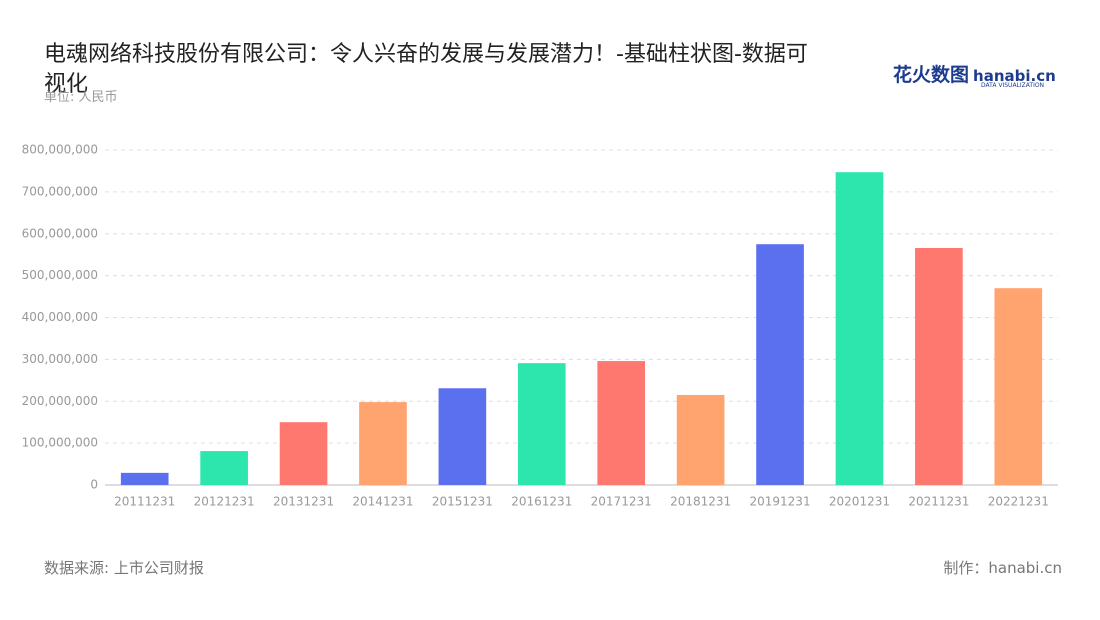 The image size is (1100, 620). What do you see at coordinates (700, 502) in the screenshot?
I see `x-tick-label: 20181231` at bounding box center [700, 502].